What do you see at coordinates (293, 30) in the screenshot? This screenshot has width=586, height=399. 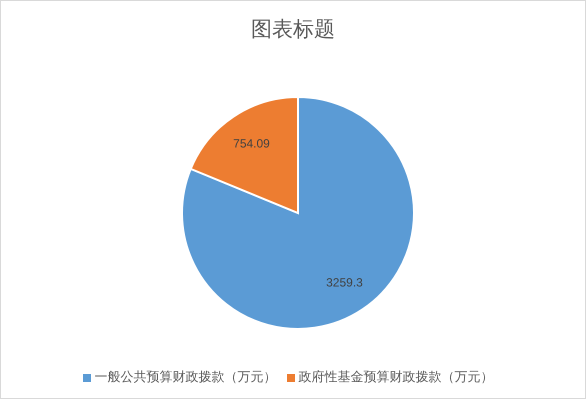 I see `chart-title: 图表标题` at bounding box center [293, 30].